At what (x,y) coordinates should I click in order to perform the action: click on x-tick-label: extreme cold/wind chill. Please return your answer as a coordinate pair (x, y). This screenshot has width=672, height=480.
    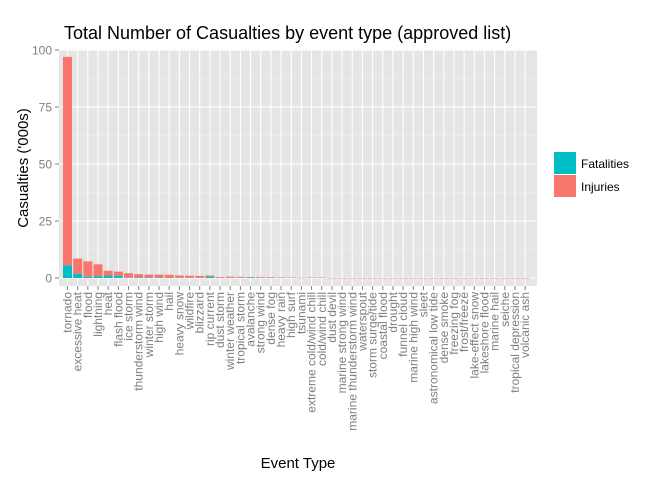
    Looking at the image, I should click on (312, 352).